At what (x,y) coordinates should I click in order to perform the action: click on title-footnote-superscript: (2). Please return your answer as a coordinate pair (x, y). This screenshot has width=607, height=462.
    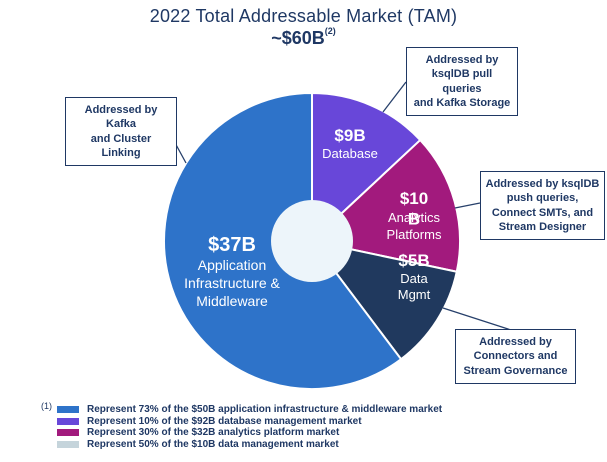
    Looking at the image, I should click on (330, 31).